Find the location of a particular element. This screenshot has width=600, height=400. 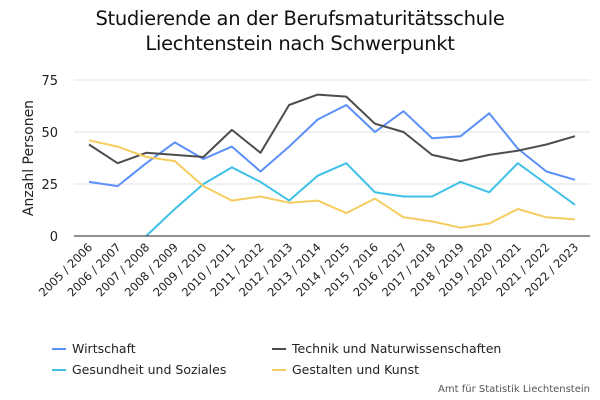

y-axis-label: Anzahl Personen is located at coordinates (29, 158).